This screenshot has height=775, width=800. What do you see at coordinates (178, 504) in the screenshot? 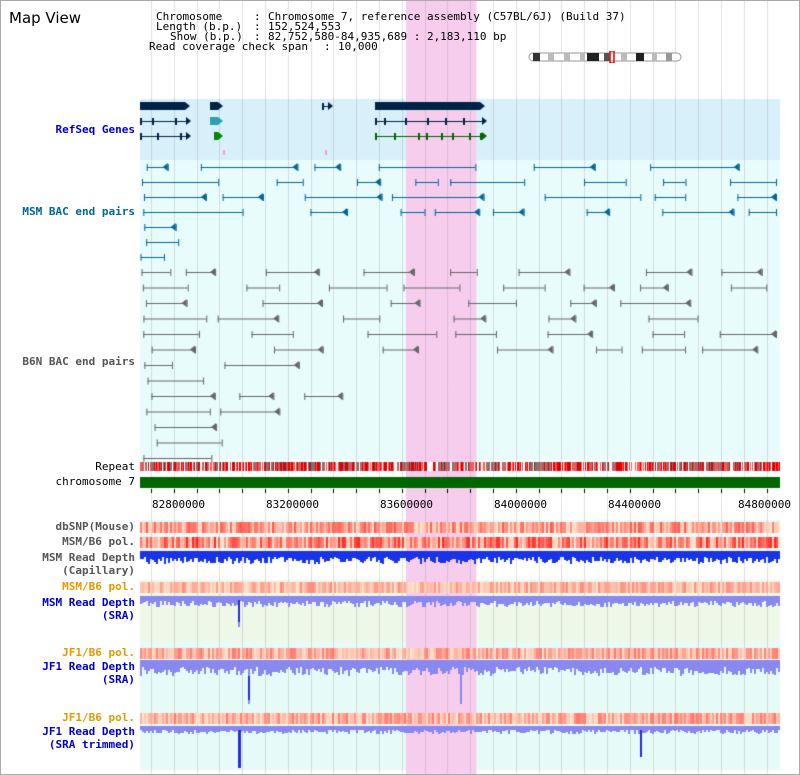
I see `axis-tick-label: 82800000` at bounding box center [178, 504].